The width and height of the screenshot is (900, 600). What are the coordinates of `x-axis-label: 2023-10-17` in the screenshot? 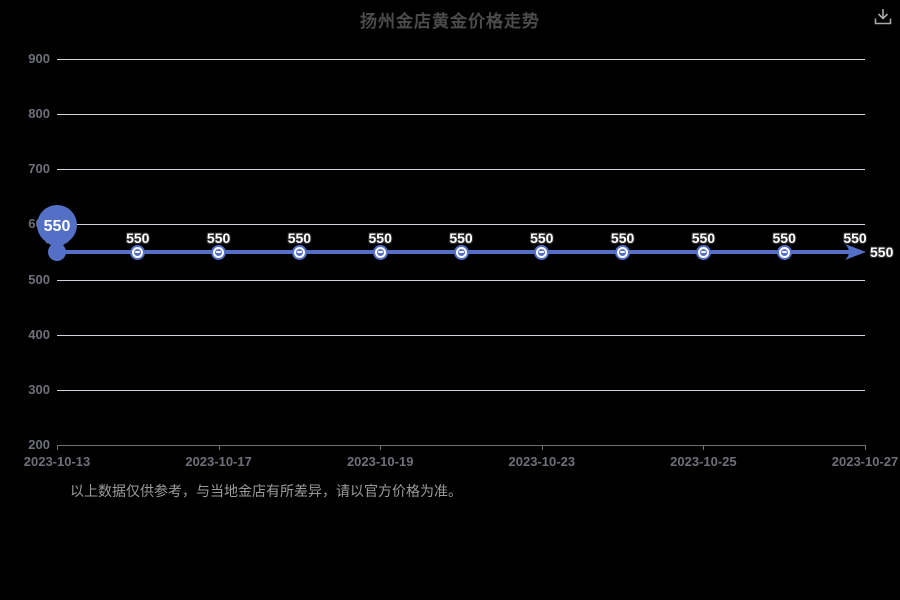 It's located at (218, 461).